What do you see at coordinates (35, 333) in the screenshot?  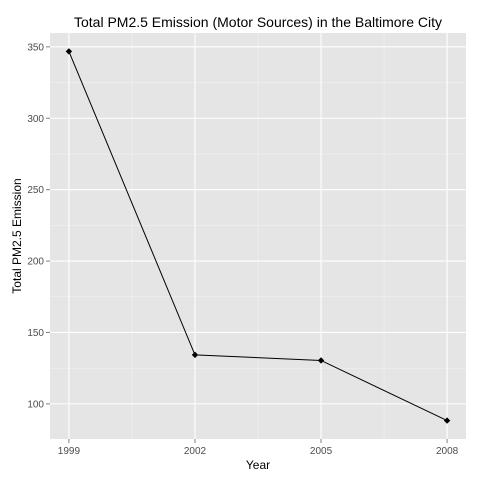 I see `y-tick-label: 150` at bounding box center [35, 333].